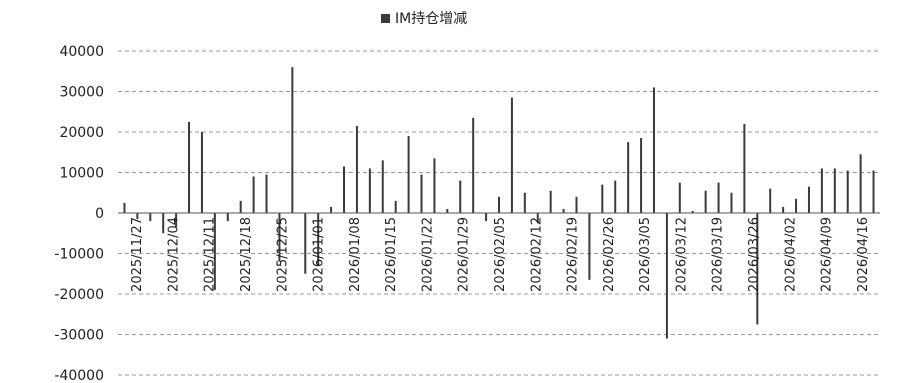 This screenshot has height=383, width=923. What do you see at coordinates (754, 254) in the screenshot?
I see `x-tick-label: 2026/03/26` at bounding box center [754, 254].